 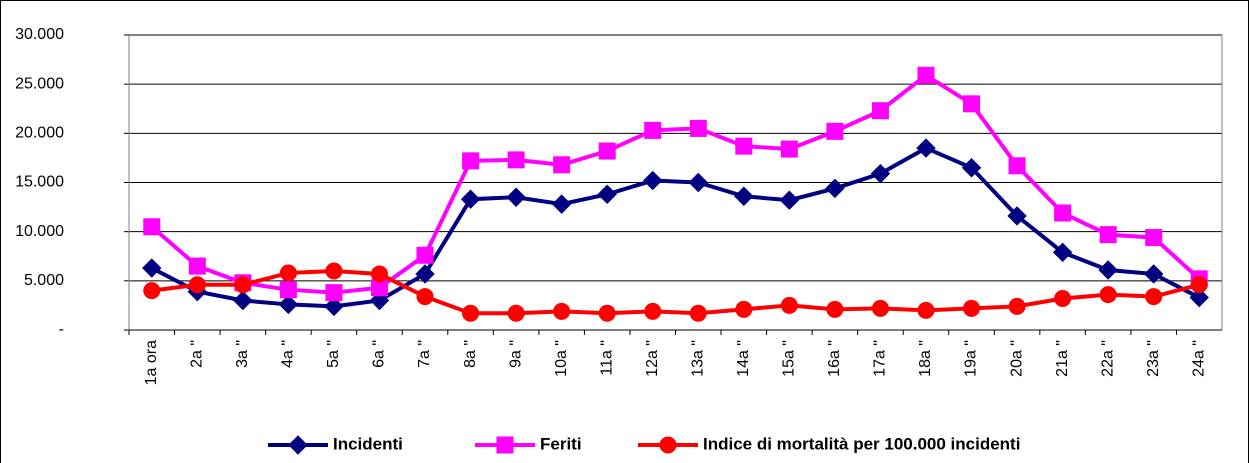 I want to click on y-tick-label: -, so click(x=61, y=329).